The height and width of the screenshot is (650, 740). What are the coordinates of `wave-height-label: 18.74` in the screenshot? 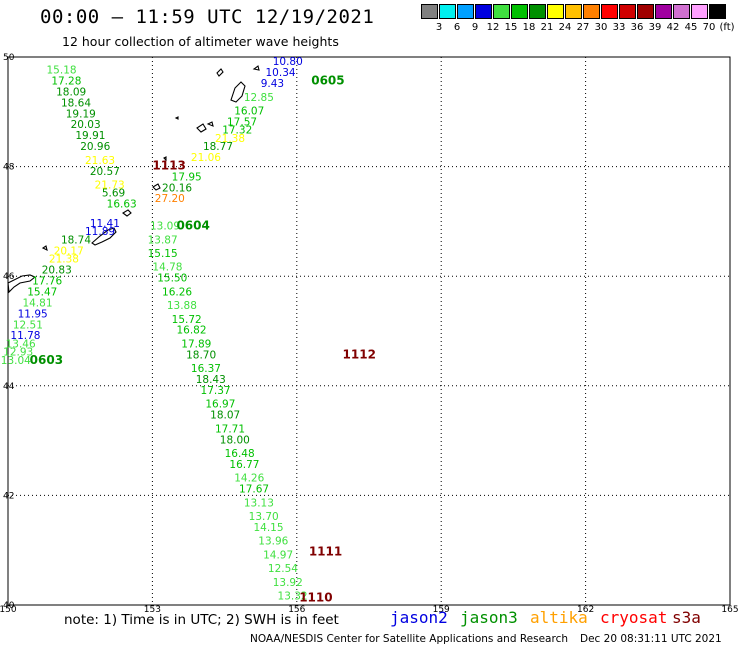 It's located at (76, 240).